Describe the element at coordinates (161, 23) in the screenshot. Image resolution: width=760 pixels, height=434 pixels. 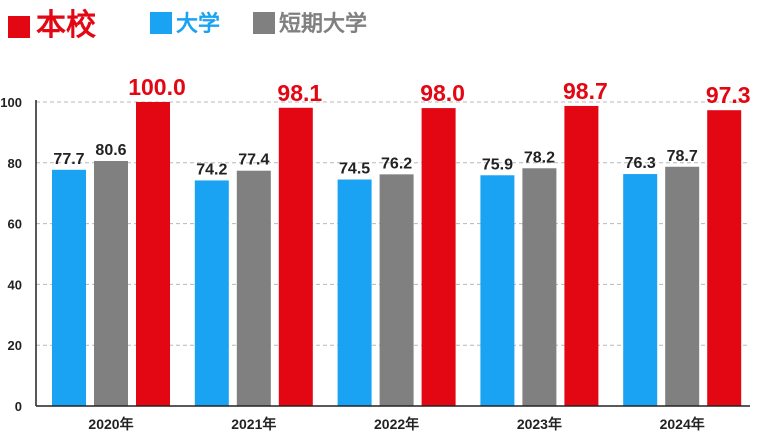
I see `legend-swatch-daigaku` at that location.